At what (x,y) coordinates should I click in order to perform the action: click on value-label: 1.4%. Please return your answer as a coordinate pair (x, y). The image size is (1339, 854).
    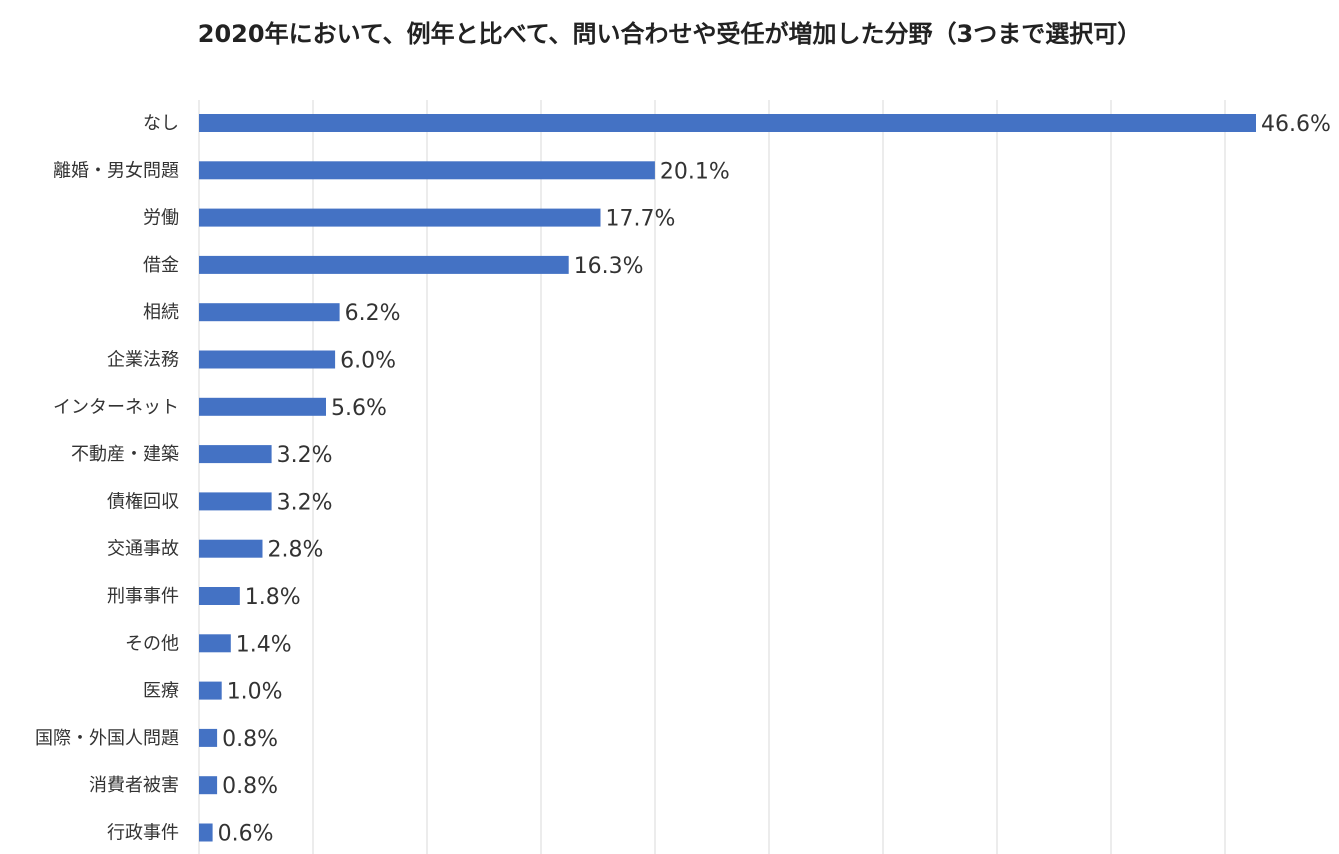
    Looking at the image, I should click on (264, 644).